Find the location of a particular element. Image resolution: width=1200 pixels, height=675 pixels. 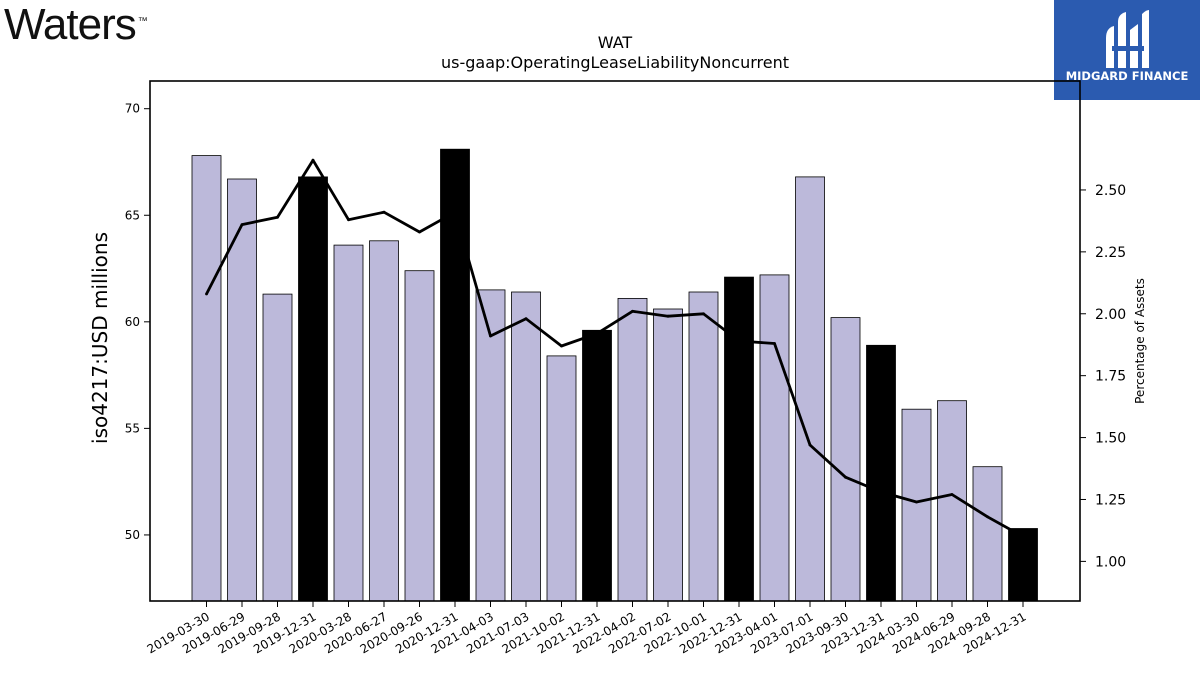

midgard-emblem-icon is located at coordinates (1127, 39).